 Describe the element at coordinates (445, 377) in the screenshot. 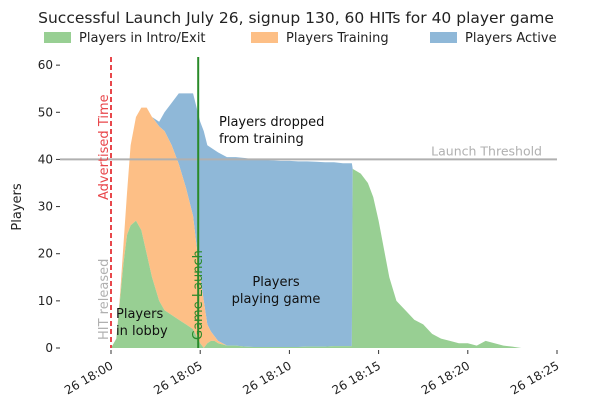

I see `x-tick-label: 26 18:20` at that location.